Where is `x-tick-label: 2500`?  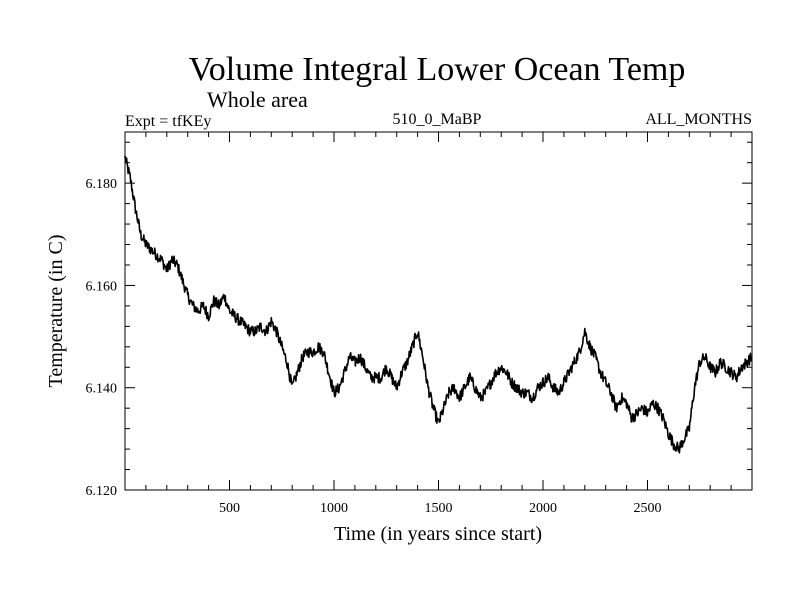 x-tick-label: 2500 is located at coordinates (648, 508).